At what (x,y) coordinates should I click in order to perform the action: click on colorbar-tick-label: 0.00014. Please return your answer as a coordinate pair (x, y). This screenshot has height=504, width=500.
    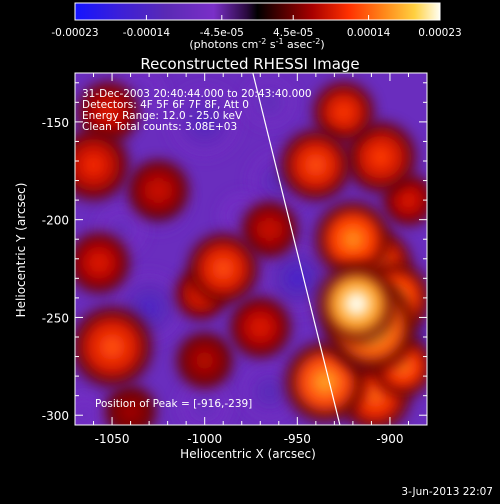
    Looking at the image, I should click on (369, 33).